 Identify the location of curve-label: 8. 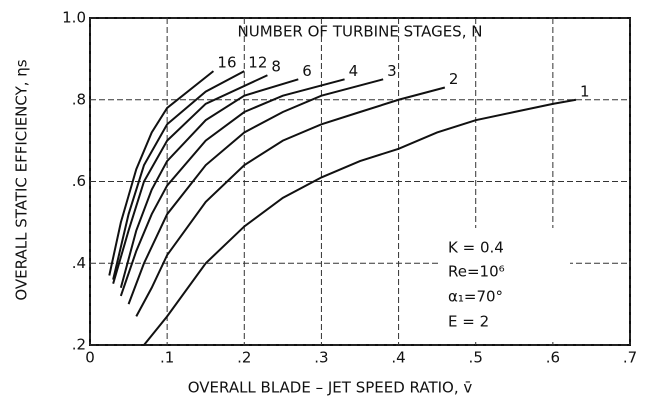
(276, 67).